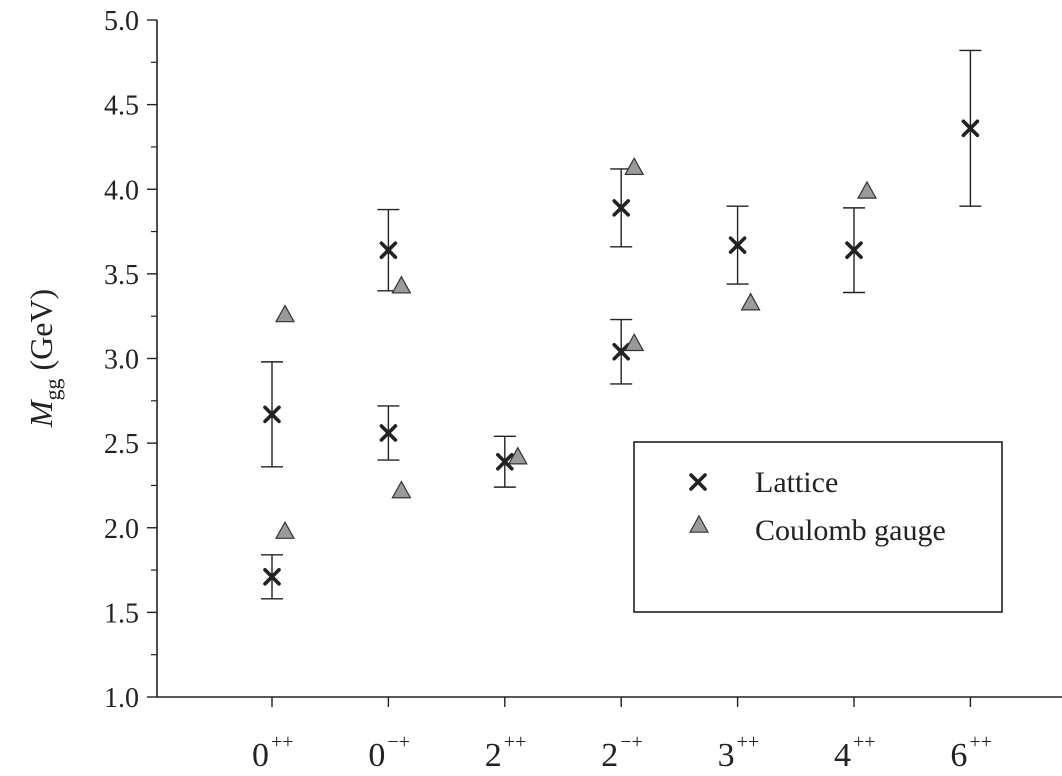  What do you see at coordinates (121, 613) in the screenshot?
I see `y-tick-label: 1.5` at bounding box center [121, 613].